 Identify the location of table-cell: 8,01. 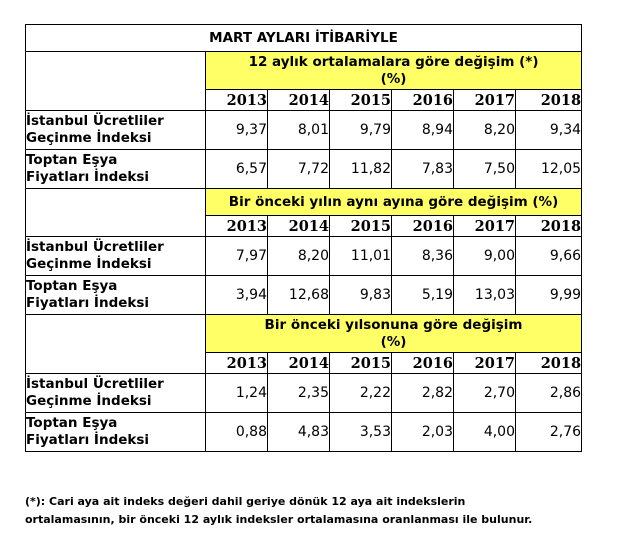
(298, 130).